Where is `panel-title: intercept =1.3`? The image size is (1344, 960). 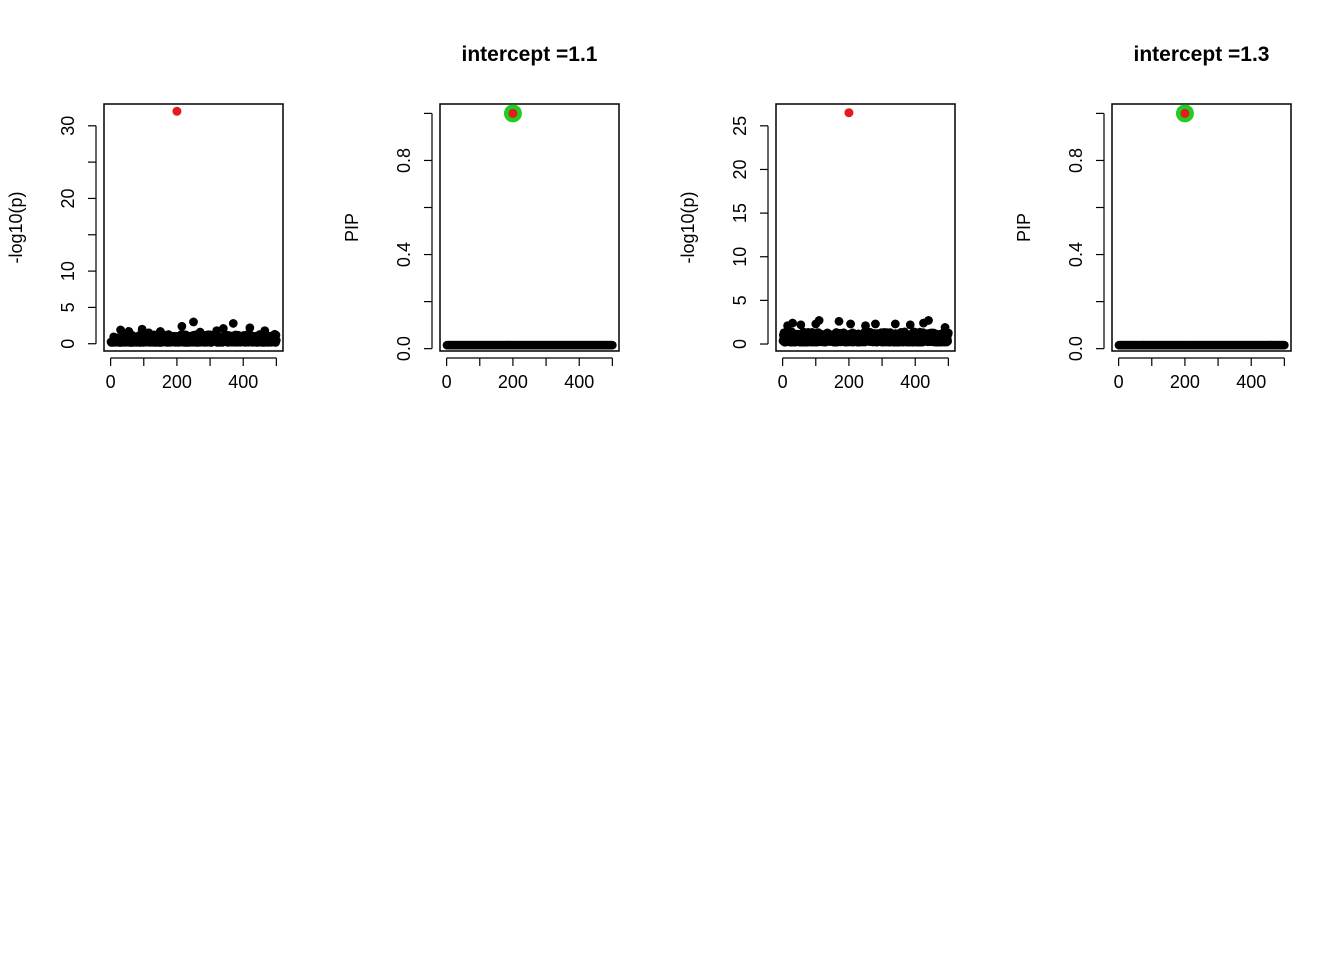 panel-title: intercept =1.3 is located at coordinates (1202, 54).